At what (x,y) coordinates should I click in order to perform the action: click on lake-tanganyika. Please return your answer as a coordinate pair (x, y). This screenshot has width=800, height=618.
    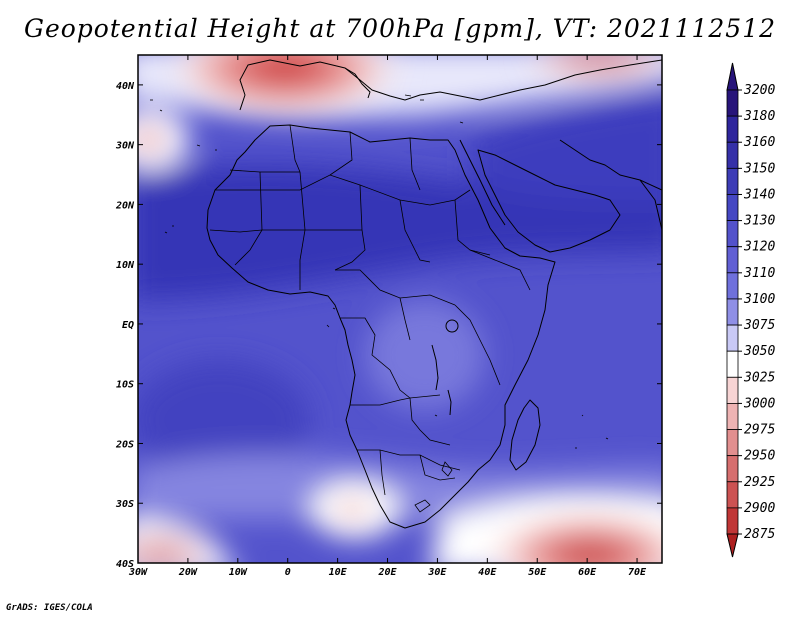
    Looking at the image, I should click on (435, 367).